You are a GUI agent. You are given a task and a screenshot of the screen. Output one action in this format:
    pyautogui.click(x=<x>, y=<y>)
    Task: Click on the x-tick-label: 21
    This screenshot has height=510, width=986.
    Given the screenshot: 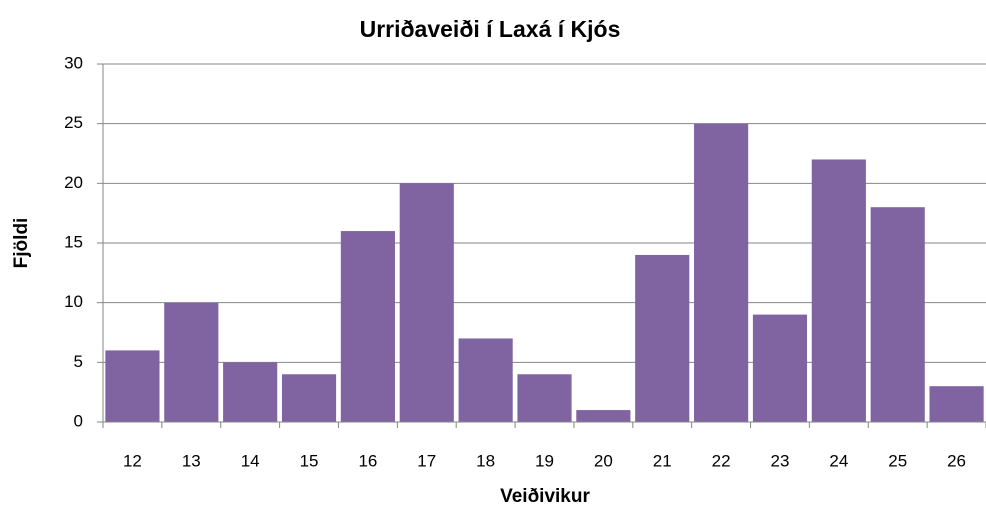 What is the action you would take?
    pyautogui.click(x=662, y=460)
    